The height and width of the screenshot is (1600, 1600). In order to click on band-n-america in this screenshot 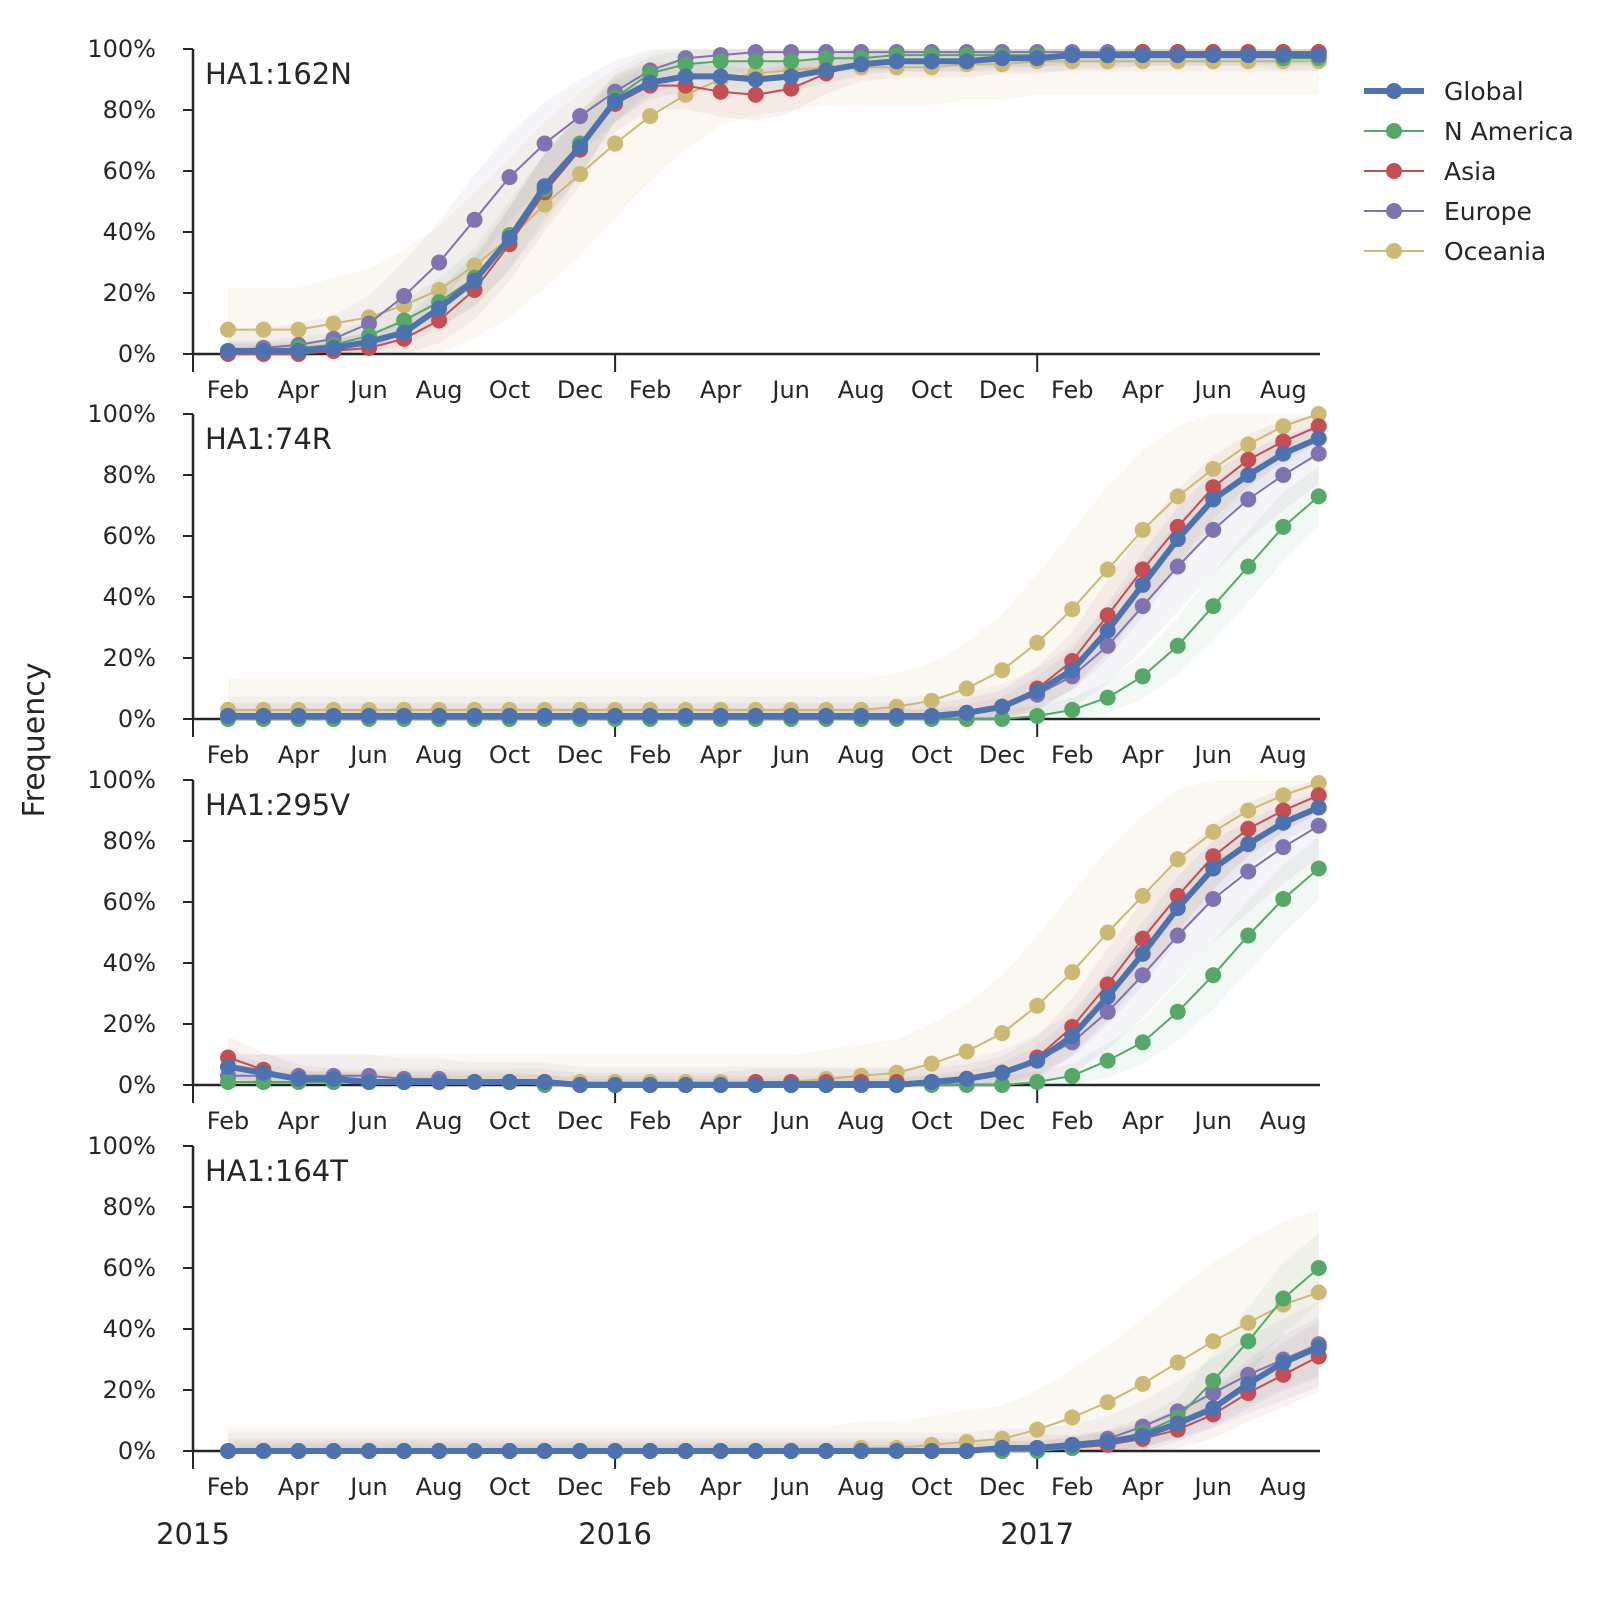, I will do `click(773, 201)`.